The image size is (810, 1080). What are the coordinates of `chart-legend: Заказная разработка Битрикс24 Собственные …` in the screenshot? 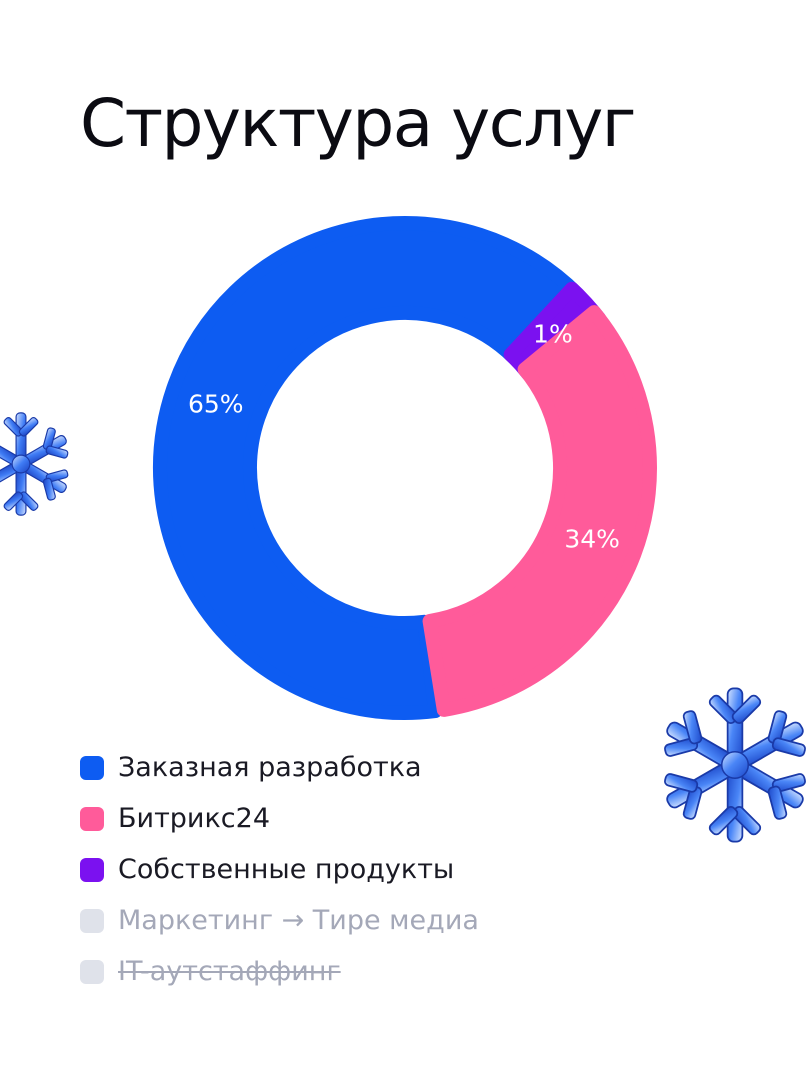 It's located at (279, 869).